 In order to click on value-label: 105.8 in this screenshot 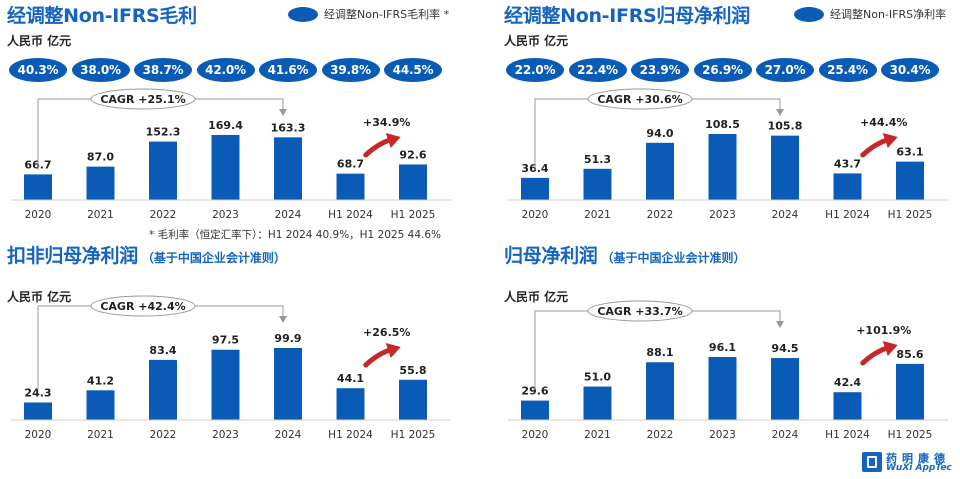, I will do `click(785, 126)`.